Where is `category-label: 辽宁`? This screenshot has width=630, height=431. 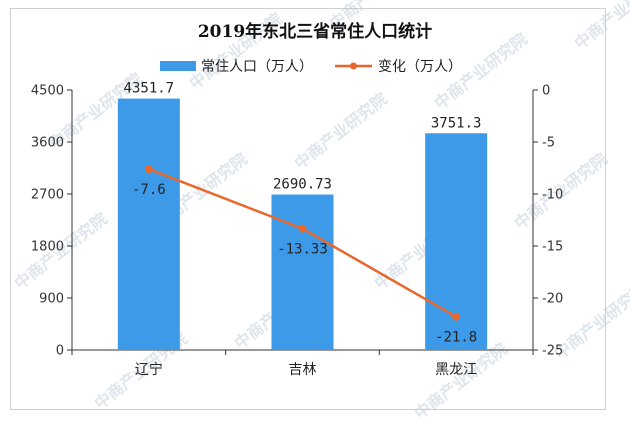
category-label: 辽宁 is located at coordinates (149, 369).